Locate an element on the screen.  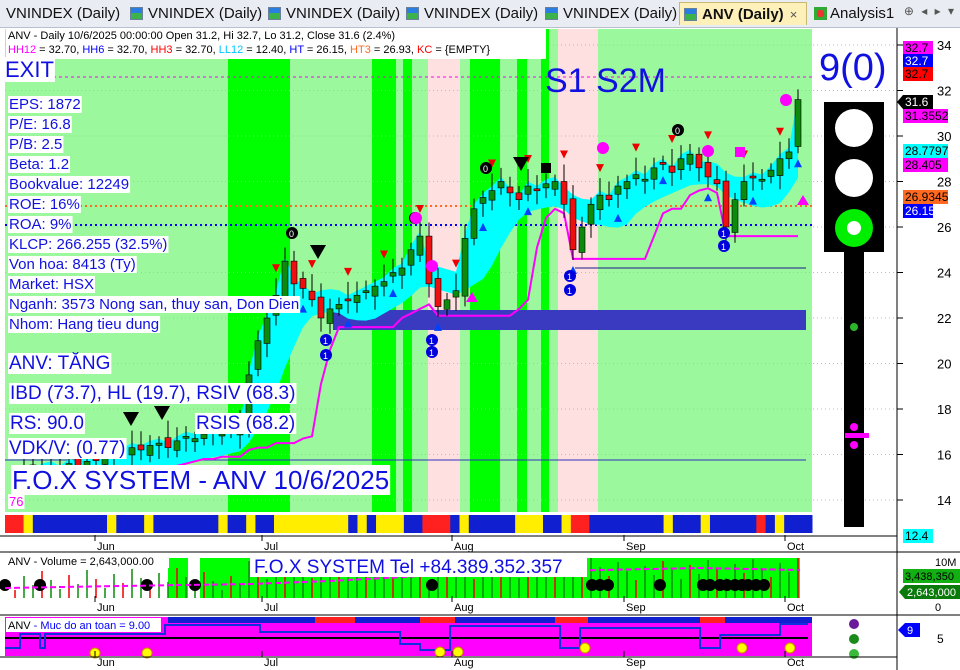
tab-vnindex-3: VNINDEX (Daily) is located at coordinates (333, 13).